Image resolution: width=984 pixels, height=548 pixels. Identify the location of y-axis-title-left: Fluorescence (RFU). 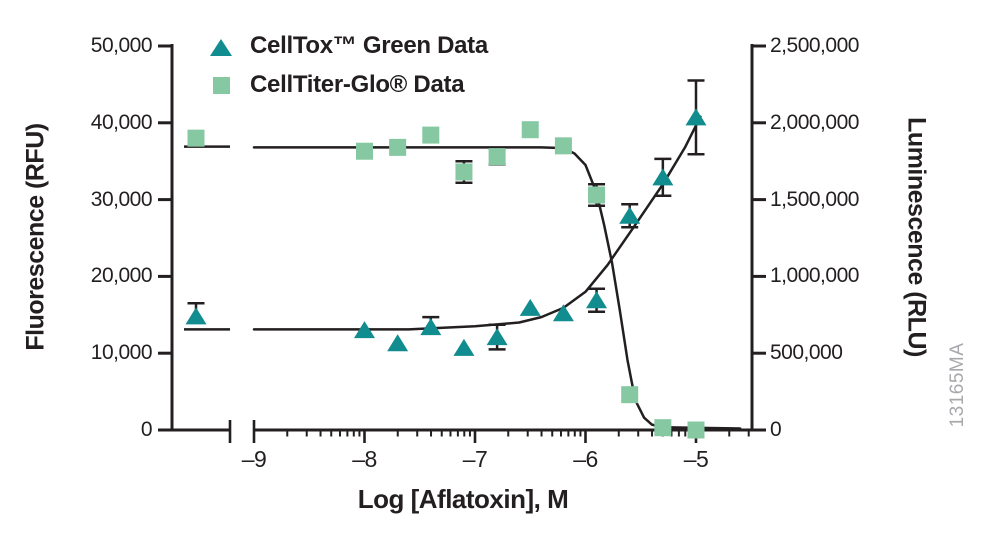
(35, 237).